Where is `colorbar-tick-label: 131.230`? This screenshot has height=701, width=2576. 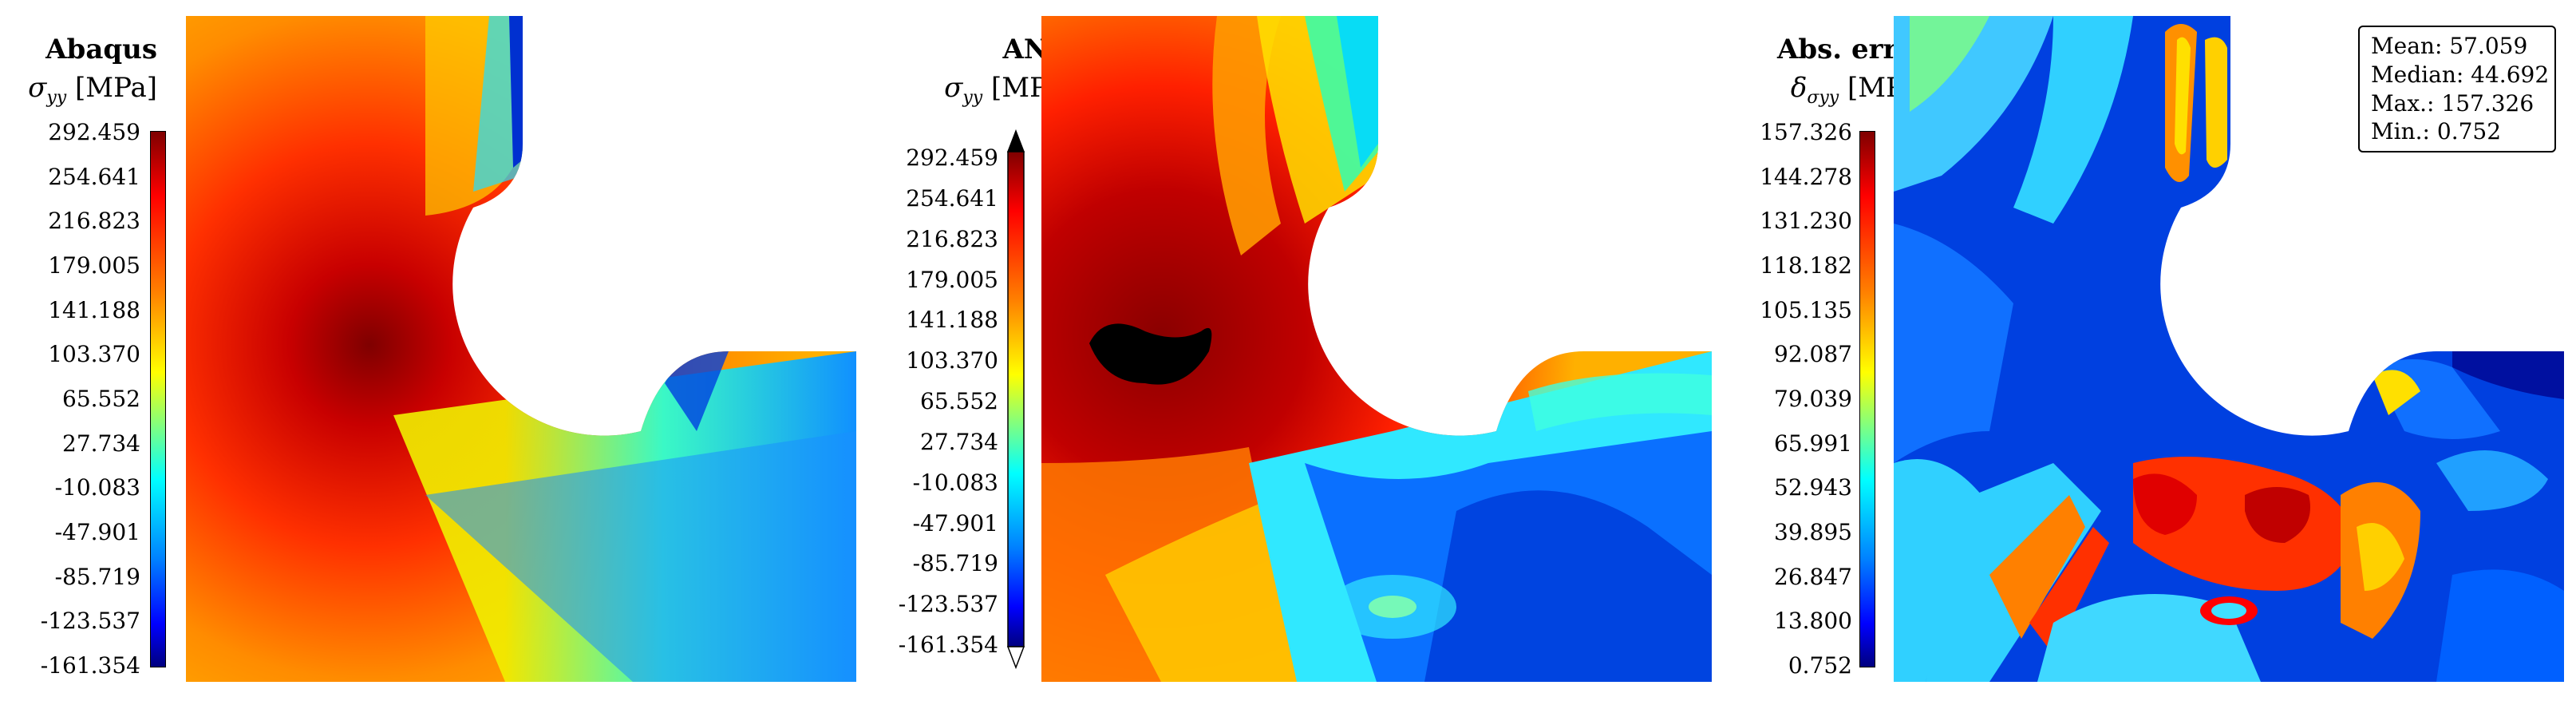
colorbar-tick-label: 131.230 is located at coordinates (1806, 221).